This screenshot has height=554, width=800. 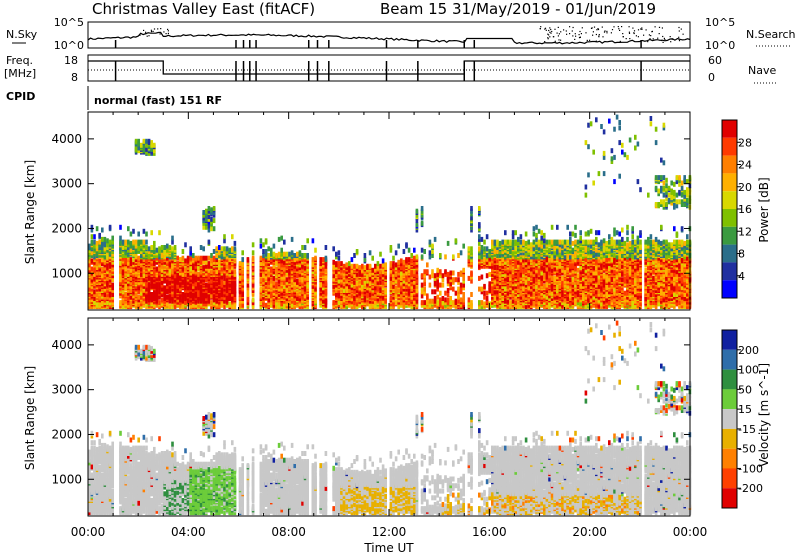 What do you see at coordinates (378, 44) in the screenshot?
I see `nsky-gaps` at bounding box center [378, 44].